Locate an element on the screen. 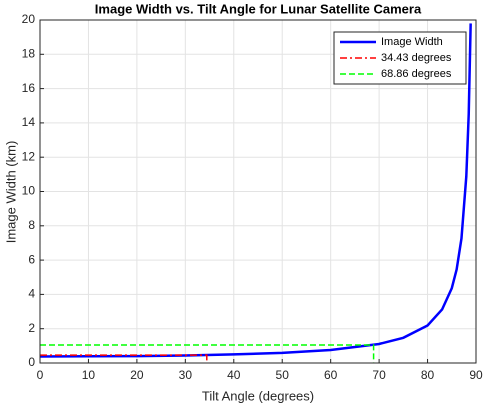 The width and height of the screenshot is (484, 408). x-tick-label: 50 is located at coordinates (283, 375).